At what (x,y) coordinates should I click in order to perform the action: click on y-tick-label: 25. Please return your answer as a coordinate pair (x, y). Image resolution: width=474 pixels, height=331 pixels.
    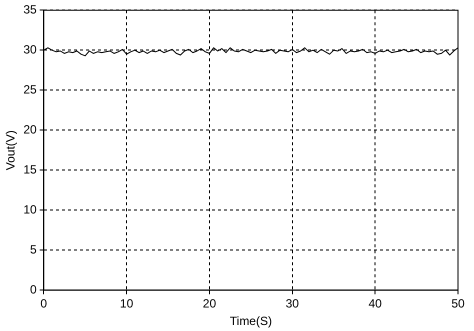
    Looking at the image, I should click on (30, 89).